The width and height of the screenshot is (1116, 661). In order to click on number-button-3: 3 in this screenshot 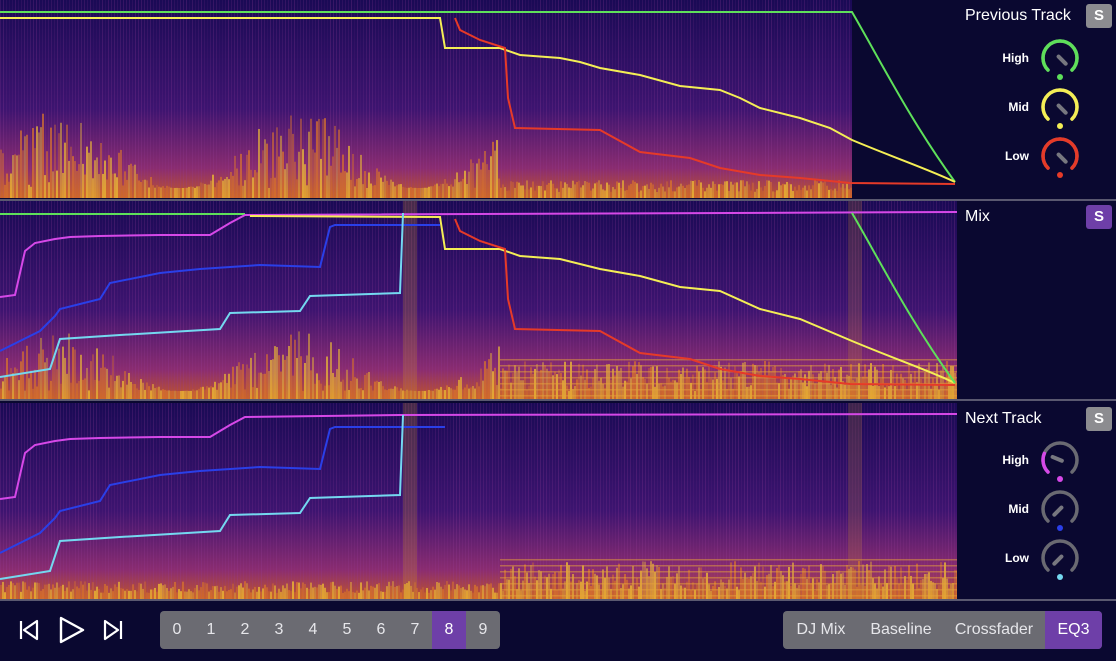, I will do `click(279, 629)`.